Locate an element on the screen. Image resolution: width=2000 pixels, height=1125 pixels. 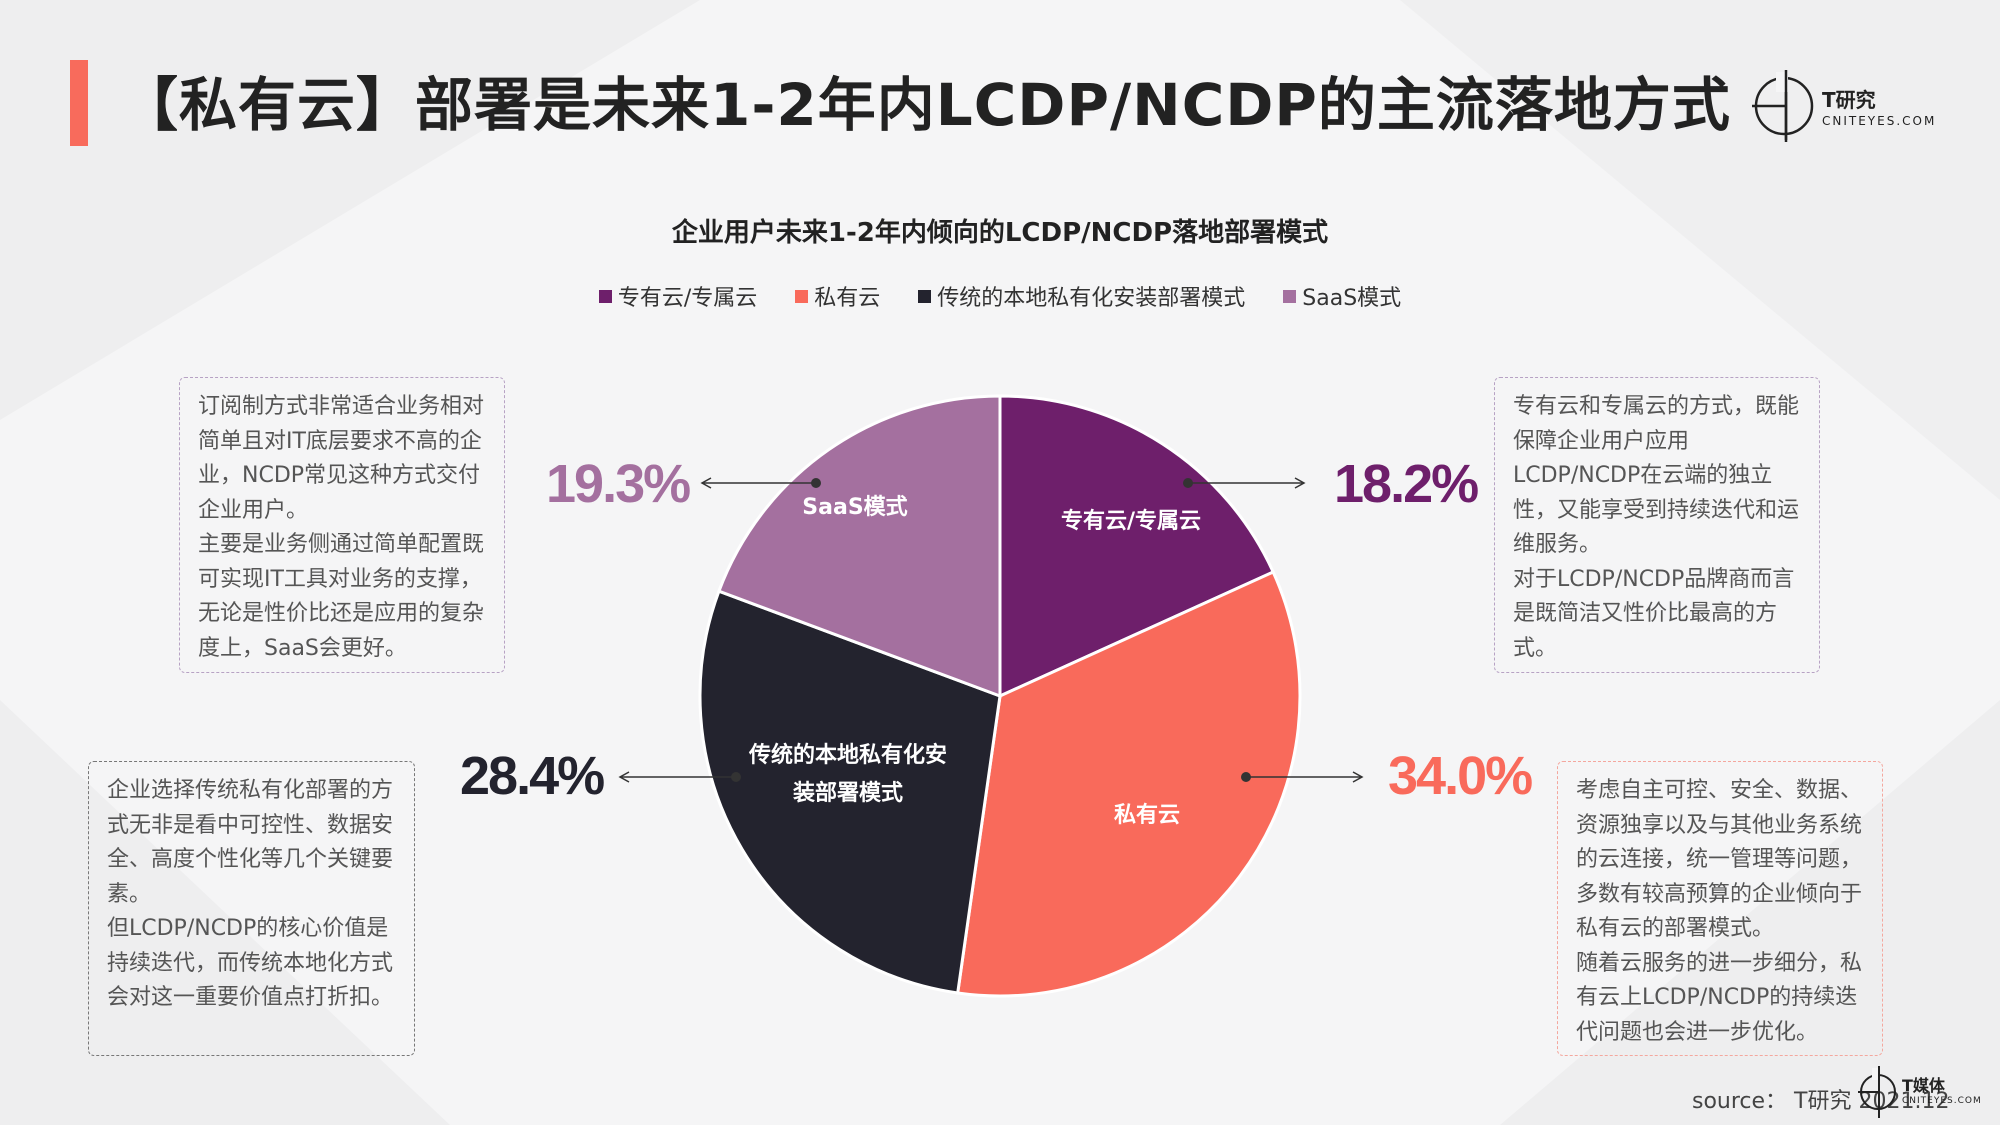
leader-saas is located at coordinates (760, 483).